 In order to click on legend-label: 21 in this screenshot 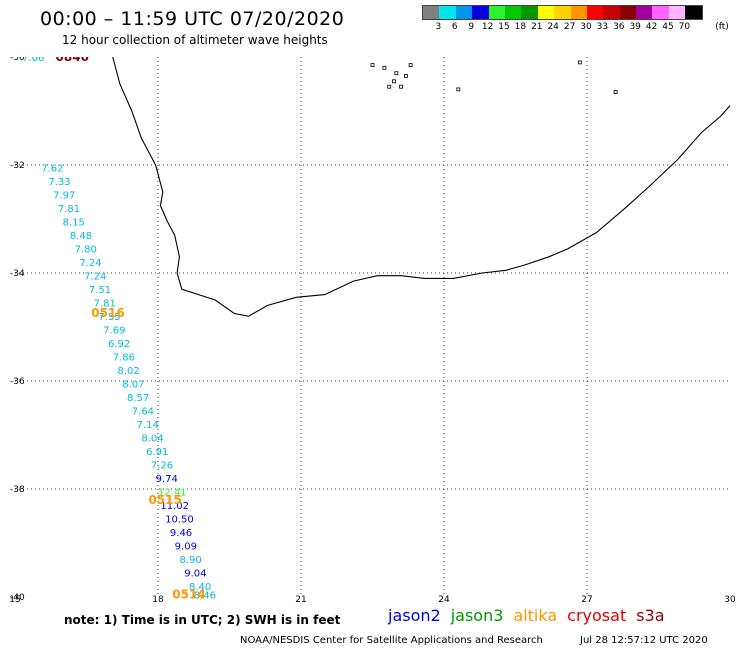, I will do `click(537, 27)`.